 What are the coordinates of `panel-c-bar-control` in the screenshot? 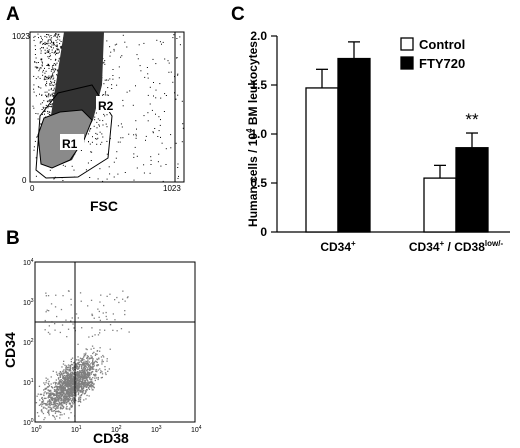 It's located at (322, 160).